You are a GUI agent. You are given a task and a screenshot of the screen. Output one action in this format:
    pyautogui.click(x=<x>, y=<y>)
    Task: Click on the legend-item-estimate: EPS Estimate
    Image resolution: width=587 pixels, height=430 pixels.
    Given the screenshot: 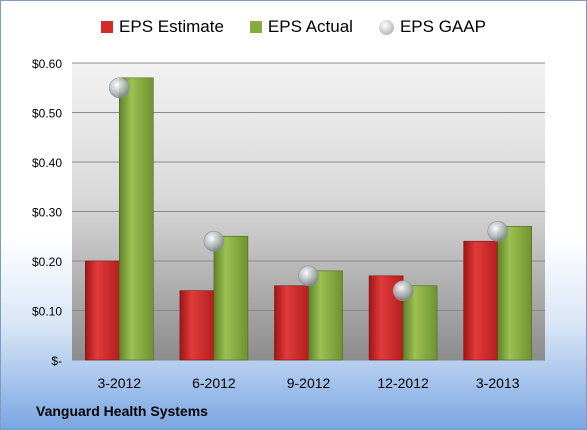 What is the action you would take?
    pyautogui.click(x=162, y=27)
    